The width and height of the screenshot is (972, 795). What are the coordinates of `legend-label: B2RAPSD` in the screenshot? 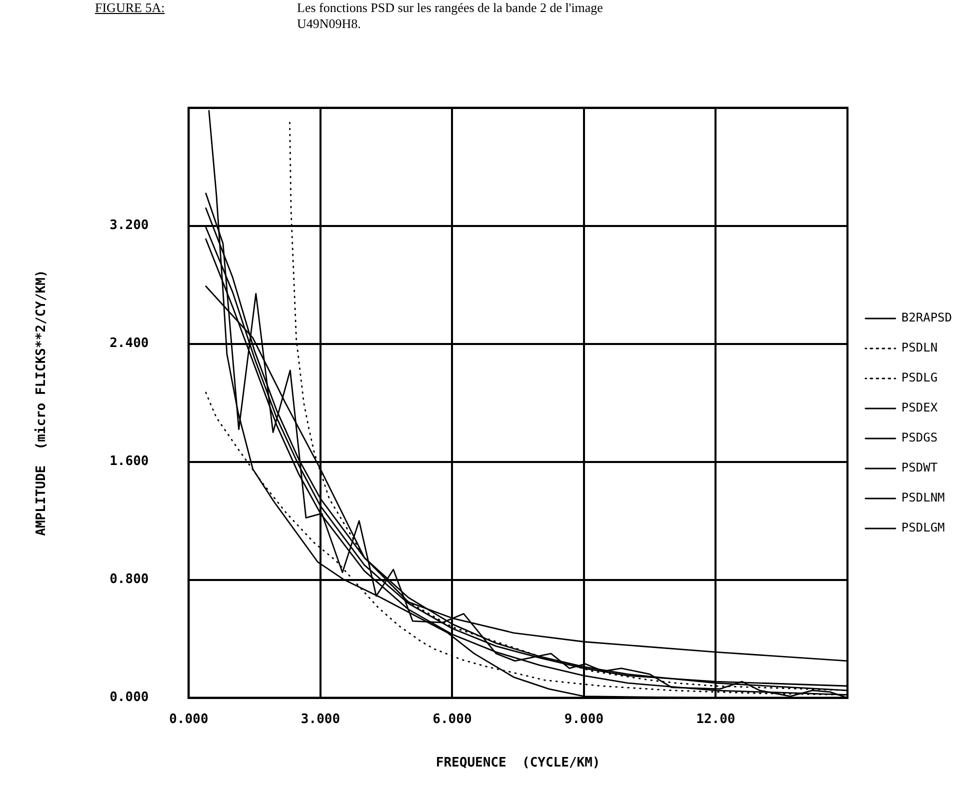 It's located at (926, 317).